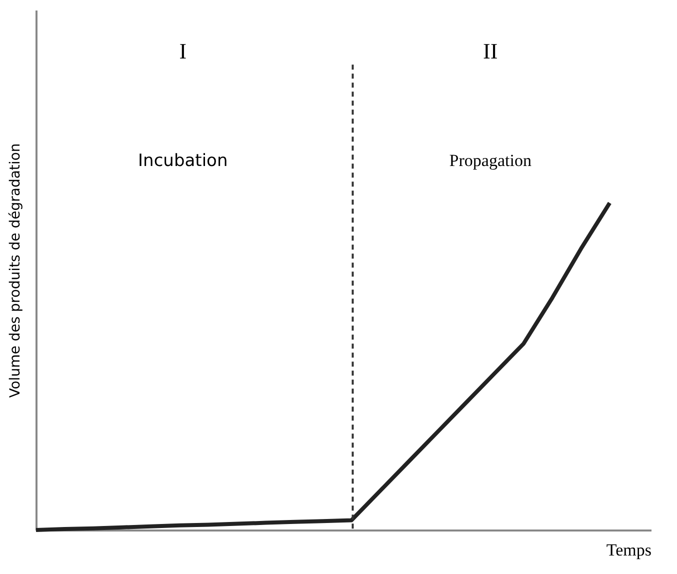  Describe the element at coordinates (16, 270) in the screenshot. I see `y-axis-title: Volume des produits de dégradation` at that location.